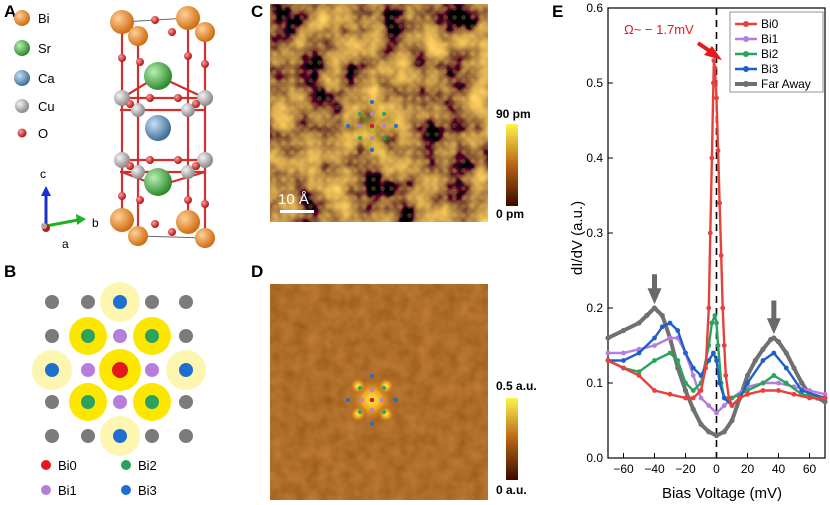  Describe the element at coordinates (746, 54) in the screenshot. I see `legend-marker-bi2` at that location.